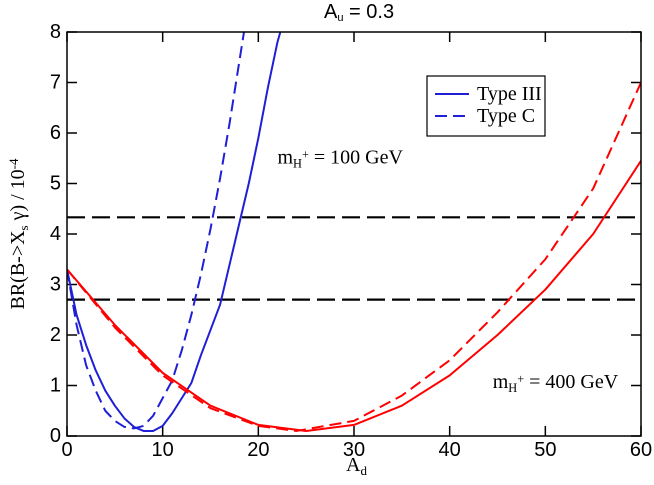 The width and height of the screenshot is (654, 485). What do you see at coordinates (55, 133) in the screenshot?
I see `y-tick-label: 6` at bounding box center [55, 133].